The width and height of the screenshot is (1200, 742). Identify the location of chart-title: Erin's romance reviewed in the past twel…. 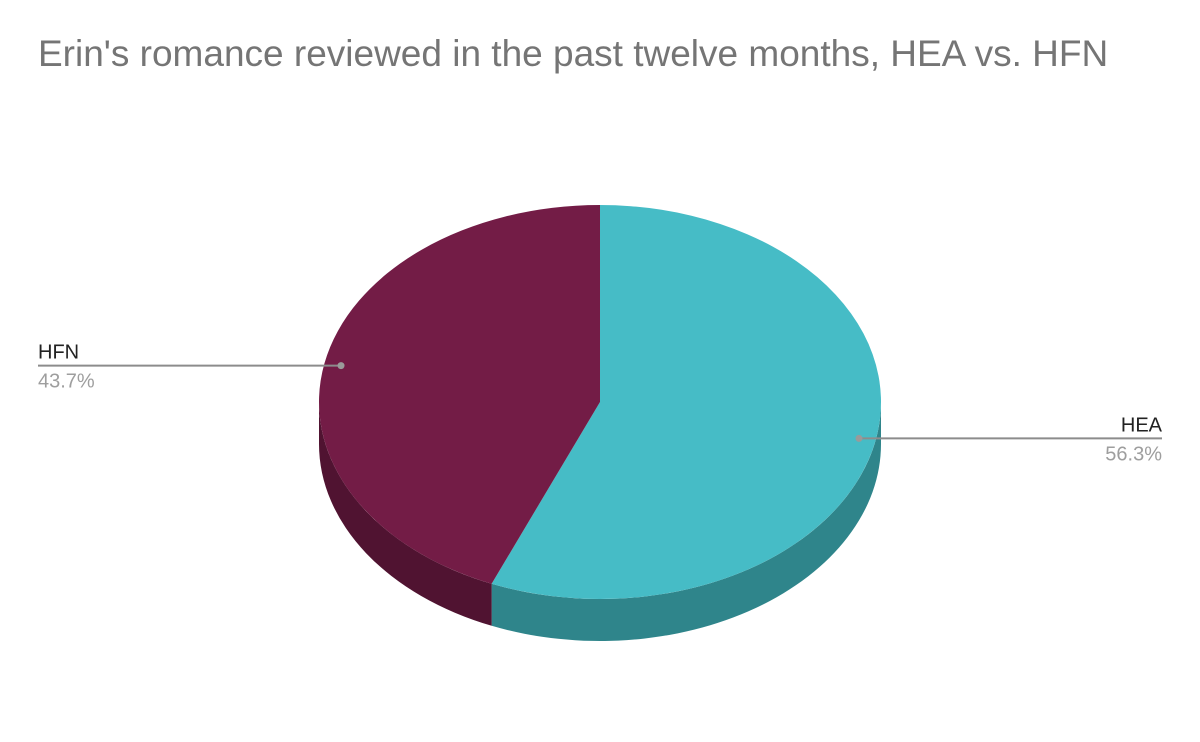
(573, 53).